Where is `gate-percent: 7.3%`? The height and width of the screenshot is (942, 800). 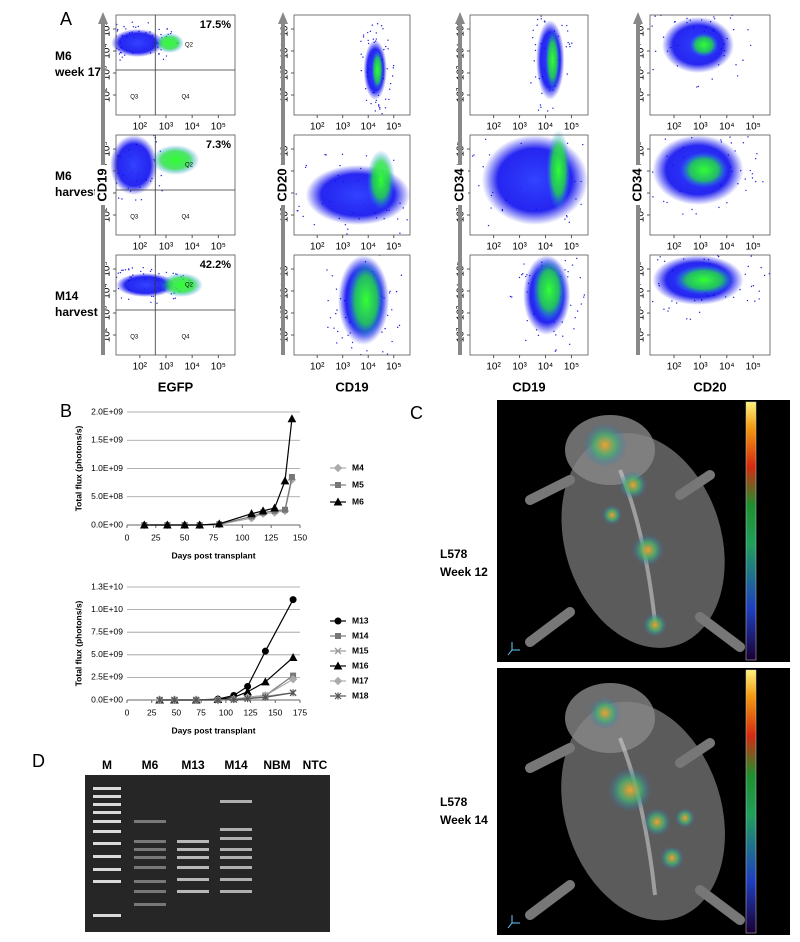
gate-percent: 7.3% is located at coordinates (218, 145).